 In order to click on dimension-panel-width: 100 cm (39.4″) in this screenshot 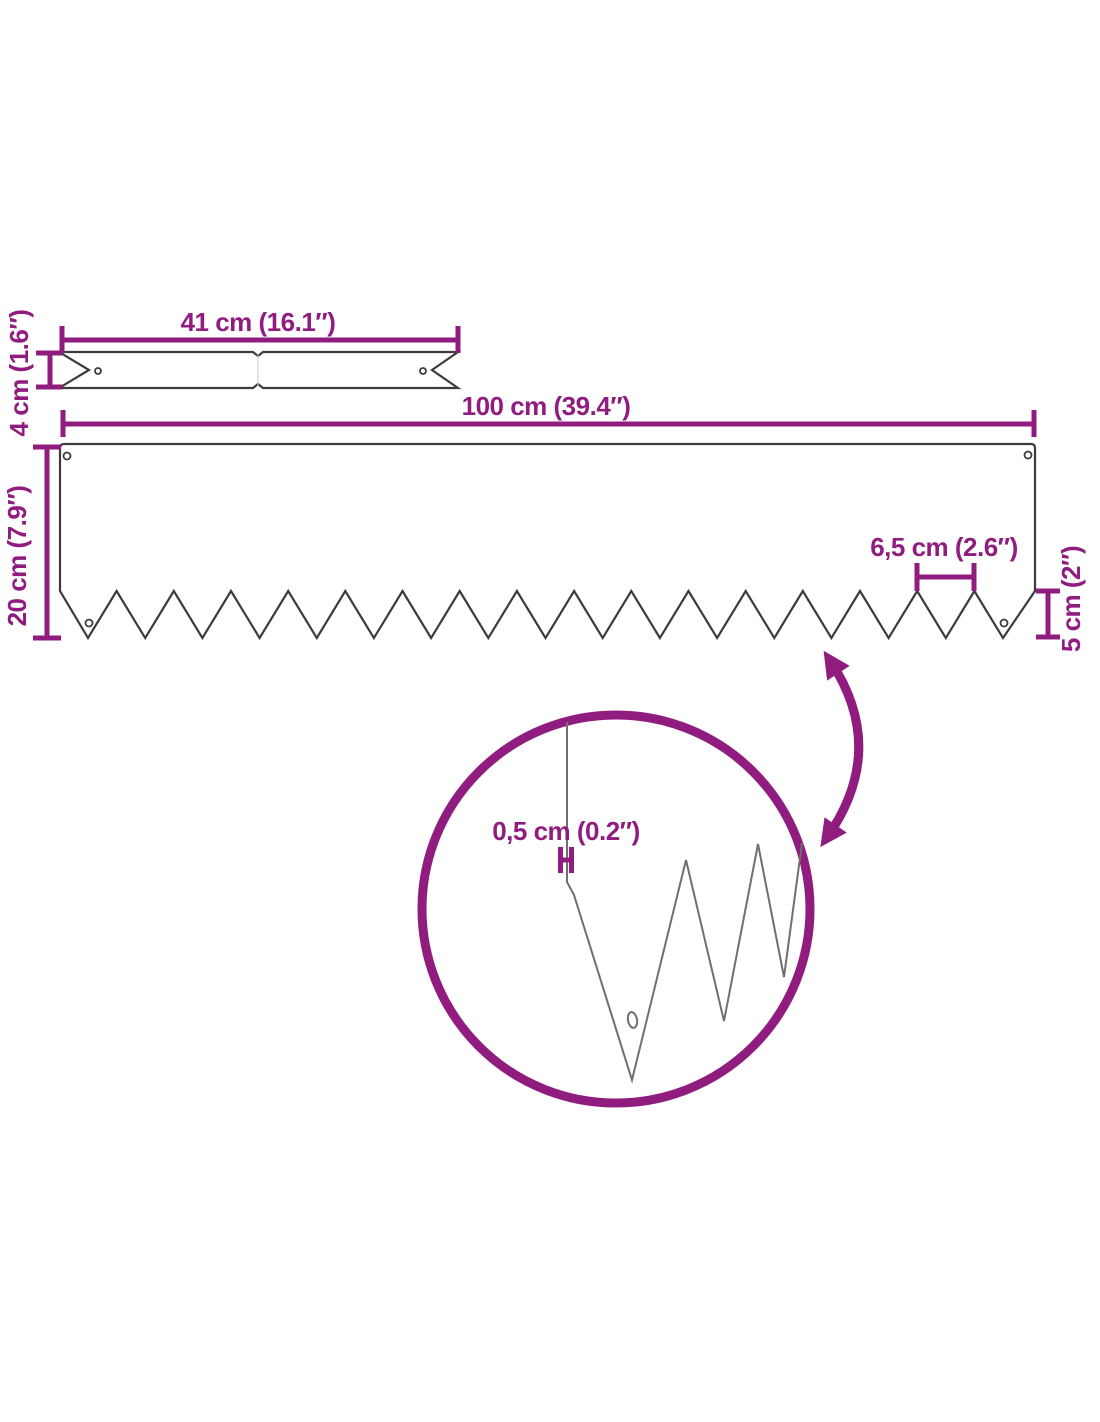, I will do `click(548, 414)`.